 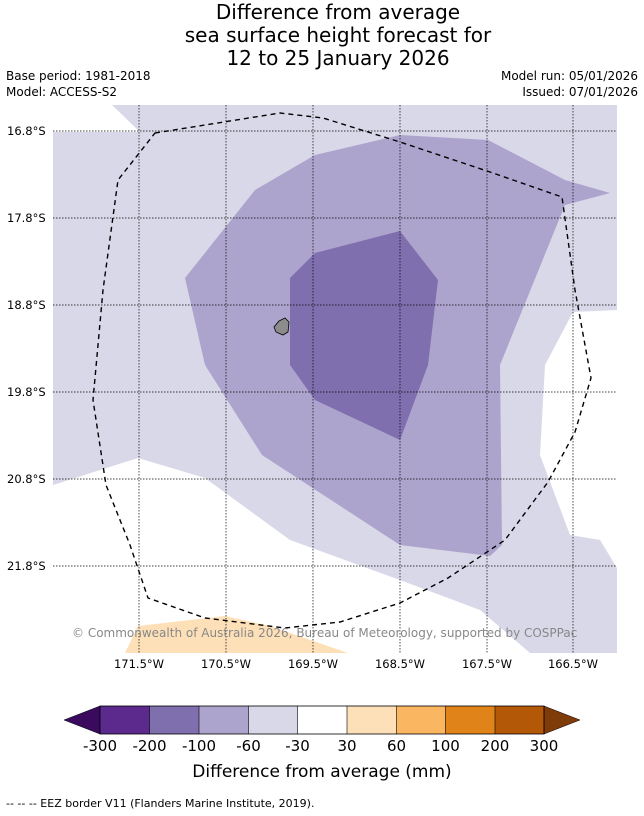 What do you see at coordinates (26, 218) in the screenshot?
I see `latitude-label: 17.8°S` at bounding box center [26, 218].